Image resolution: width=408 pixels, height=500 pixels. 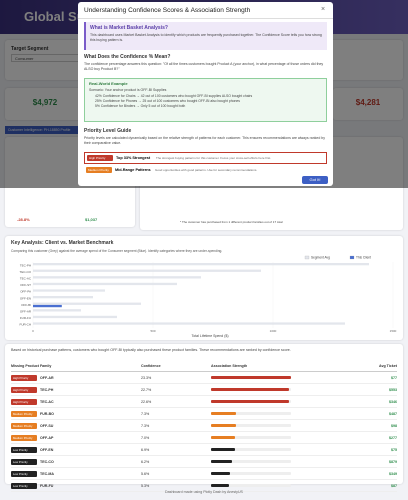 I want to click on got-it-button: Got It!, so click(x=315, y=180).